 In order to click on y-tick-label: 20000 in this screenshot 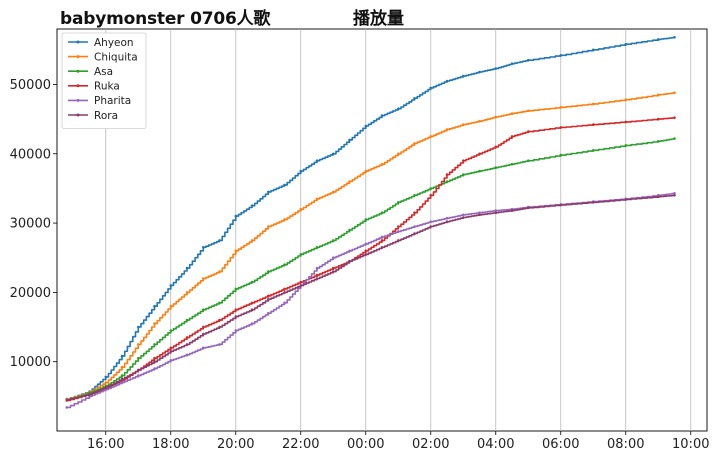, I will do `click(30, 293)`.